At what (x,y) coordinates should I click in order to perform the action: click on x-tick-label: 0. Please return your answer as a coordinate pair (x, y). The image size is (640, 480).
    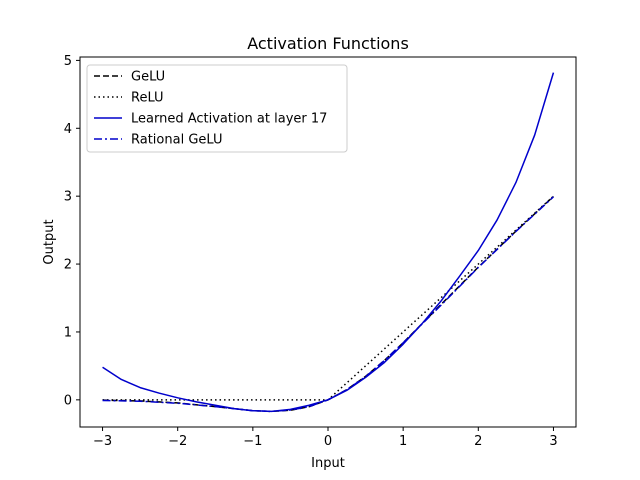
    Looking at the image, I should click on (328, 441).